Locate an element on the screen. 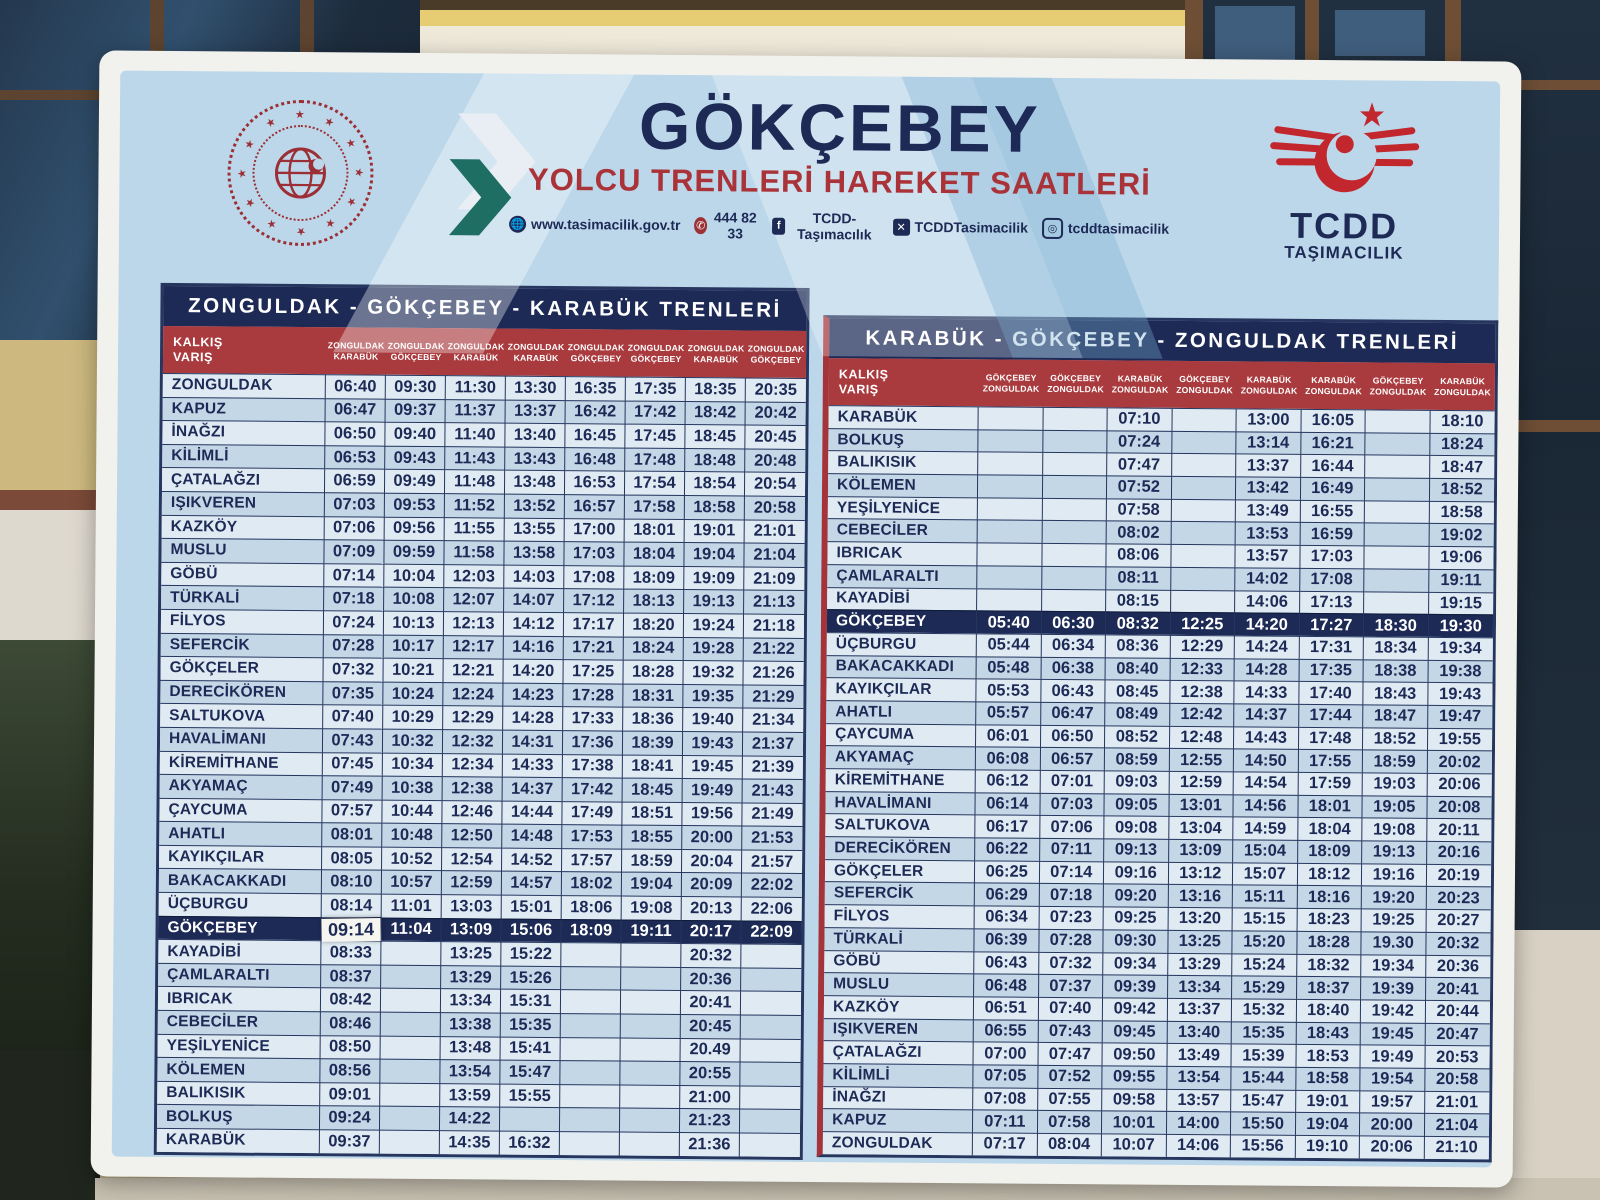 This screenshot has height=1200, width=1600. time-cell: 16:55 is located at coordinates (1332, 511).